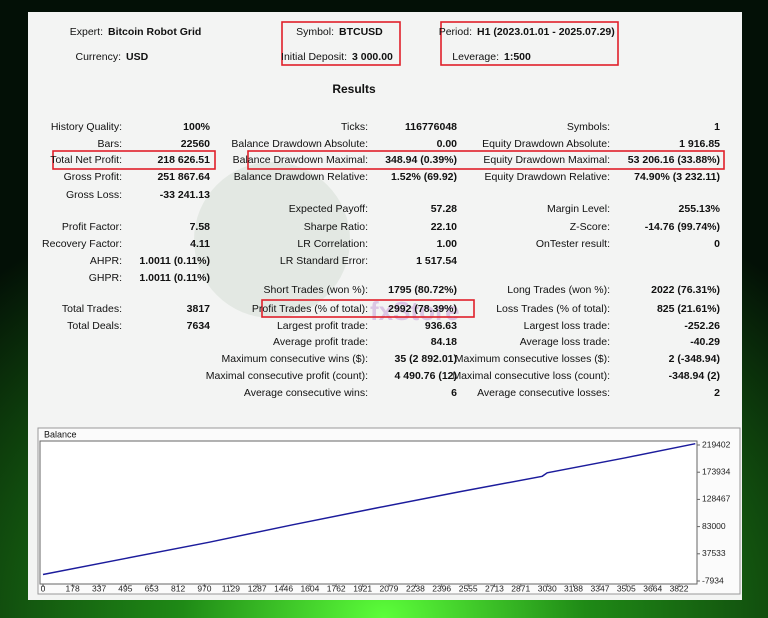 This screenshot has height=618, width=768. What do you see at coordinates (178, 588) in the screenshot?
I see `x-tick-label: 812` at bounding box center [178, 588].